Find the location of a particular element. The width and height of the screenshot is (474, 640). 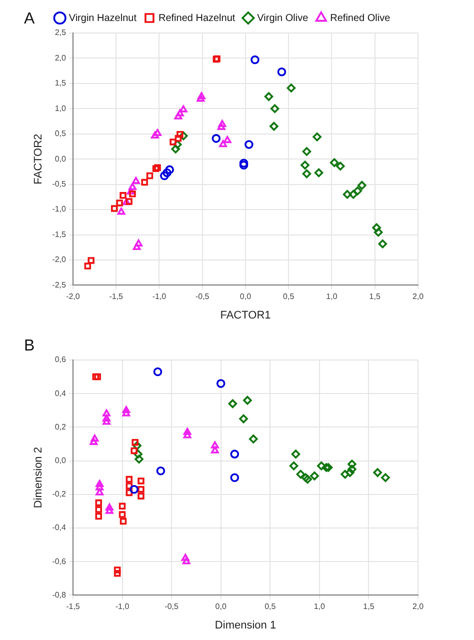

text: A is located at coordinates (29, 19).